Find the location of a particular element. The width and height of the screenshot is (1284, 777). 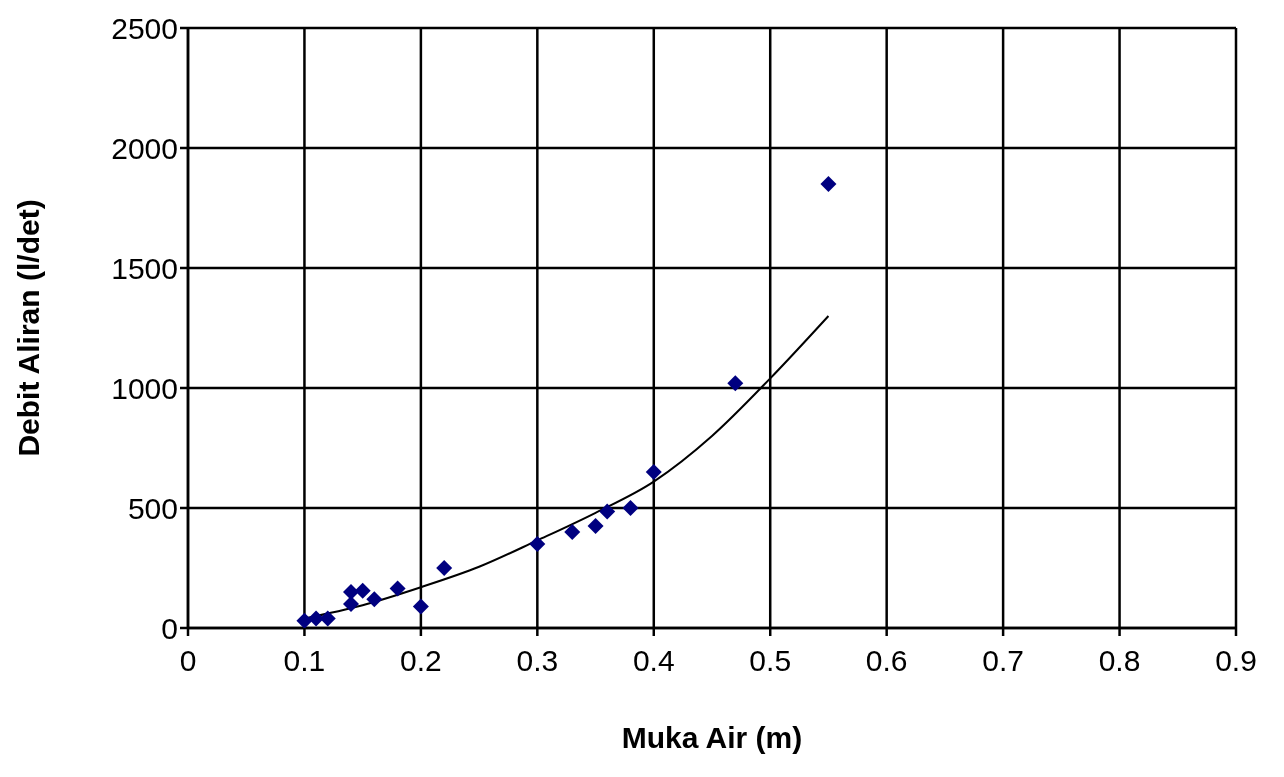

x-axis-title: Muka Air (m) is located at coordinates (712, 737).